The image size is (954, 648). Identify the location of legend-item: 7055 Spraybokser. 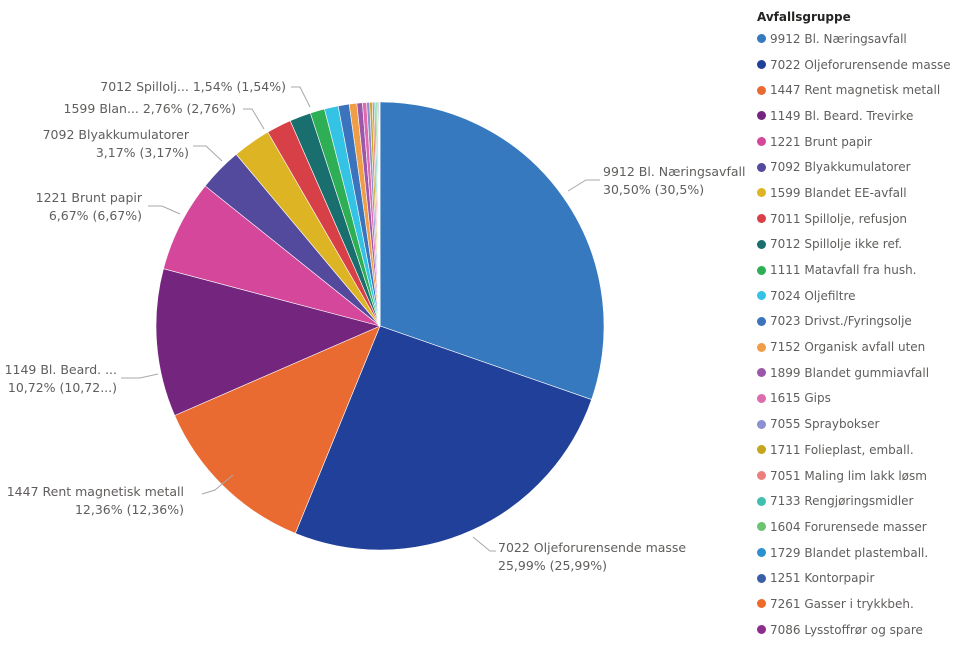
(854, 424).